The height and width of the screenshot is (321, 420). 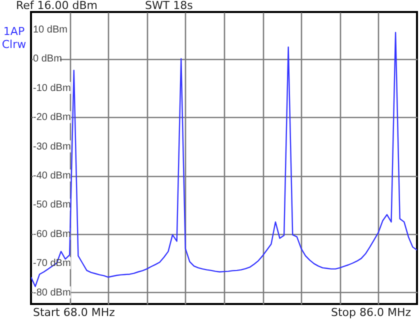 What do you see at coordinates (50, 30) in the screenshot?
I see `y-tick-label: 10 dBm` at bounding box center [50, 30].